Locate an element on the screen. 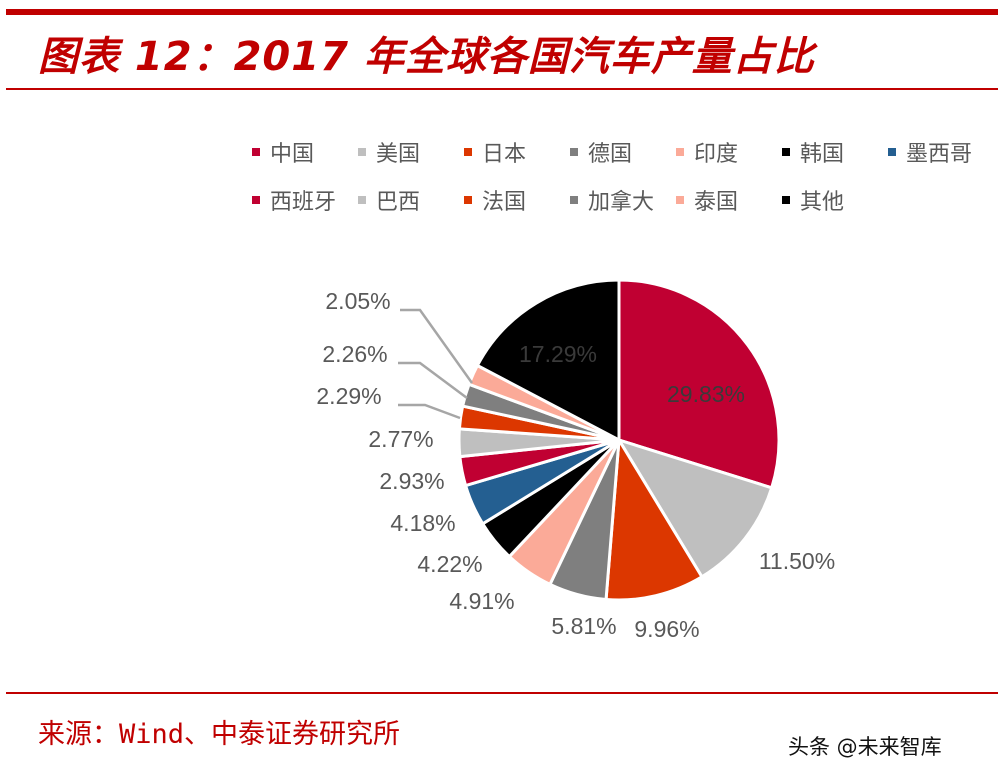 This screenshot has height=778, width=998. data-label: 2.26% is located at coordinates (354, 354).